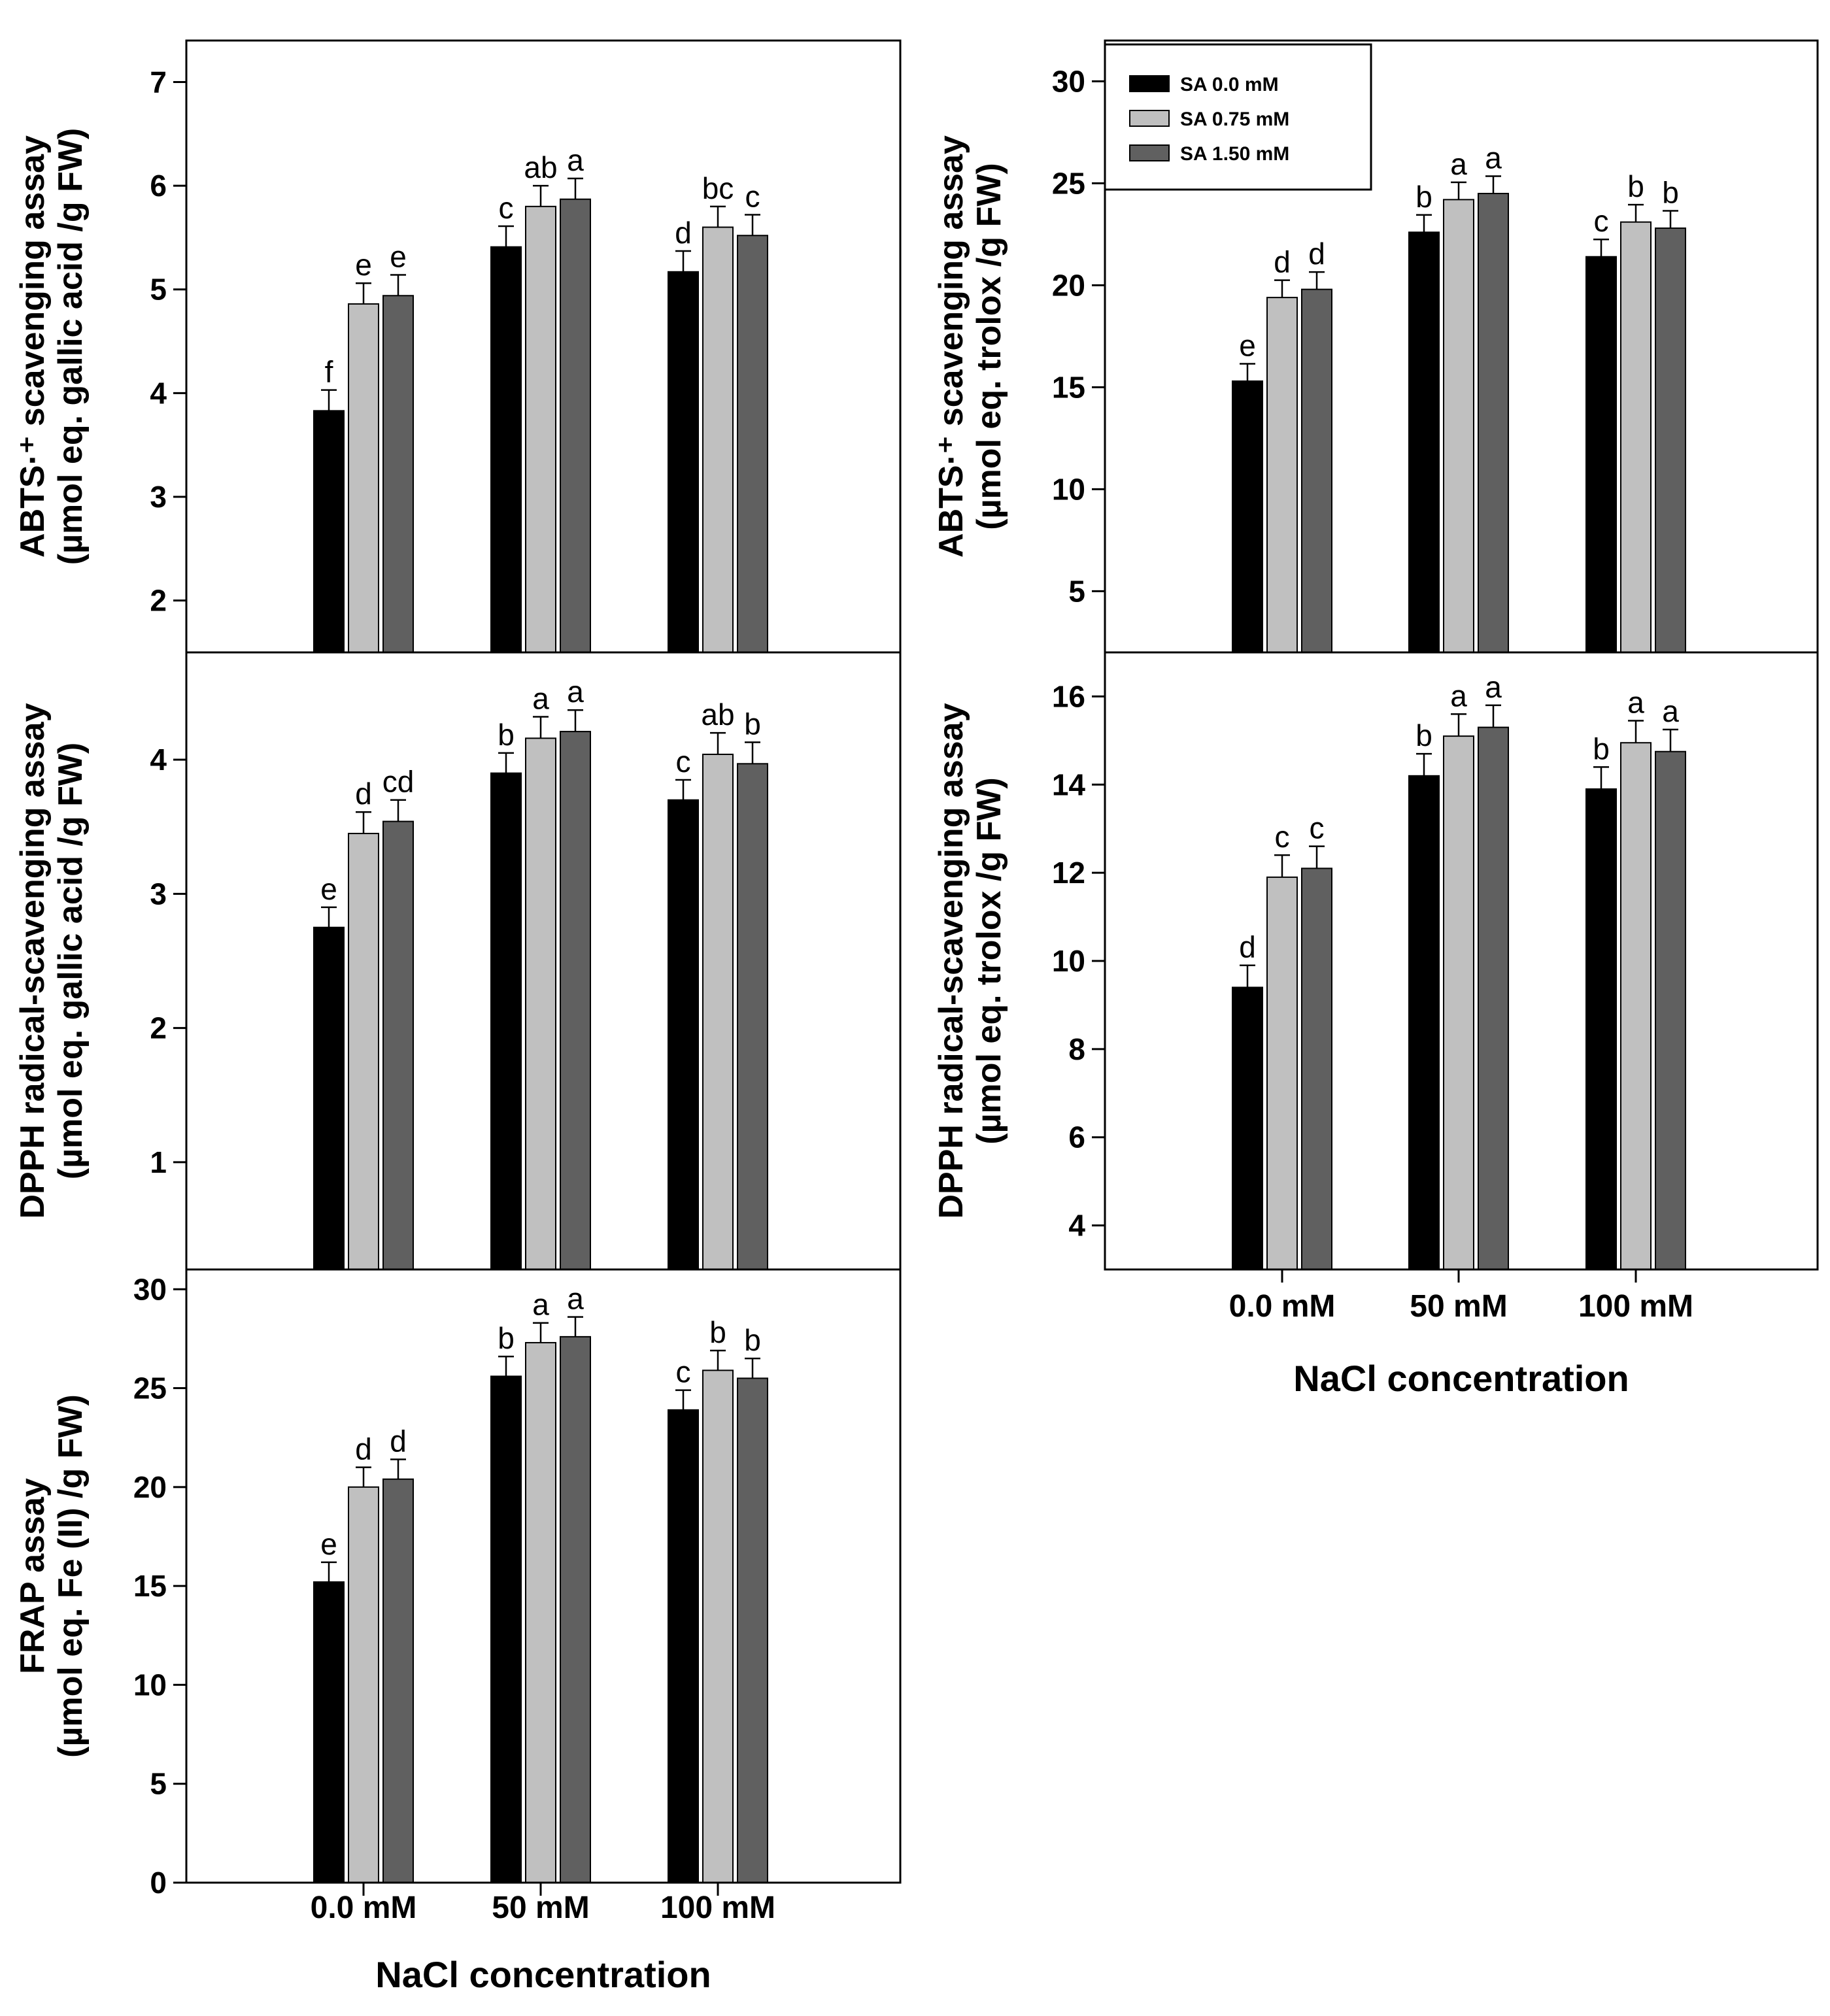 The image size is (1830, 2016). Describe the element at coordinates (1635, 703) in the screenshot. I see `sig-label-dpph-trolox-s1-c2: a` at that location.